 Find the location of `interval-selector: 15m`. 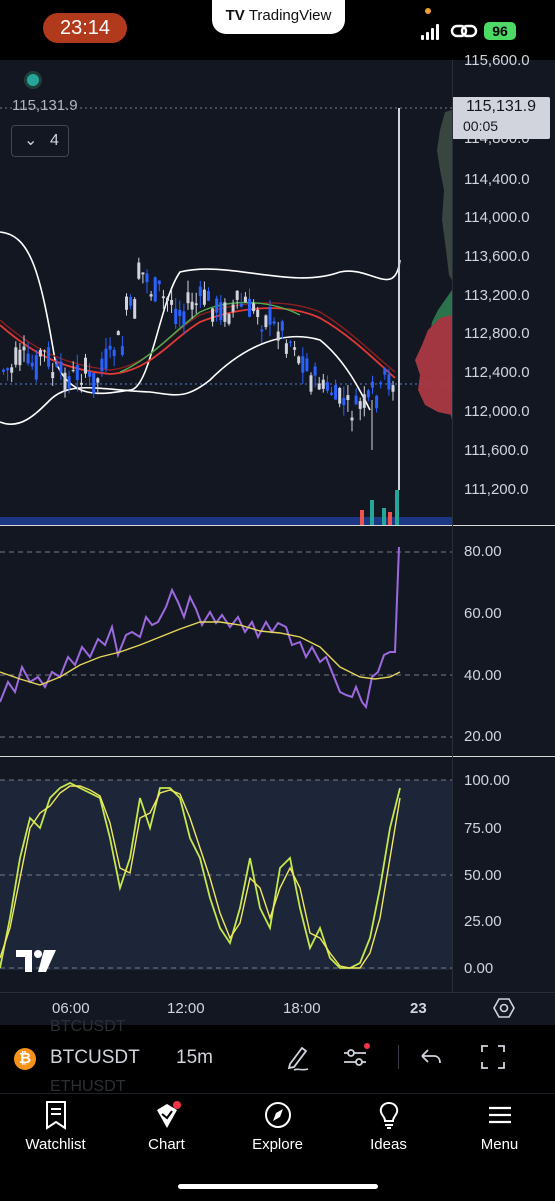

interval-selector: 15m is located at coordinates (194, 1057).